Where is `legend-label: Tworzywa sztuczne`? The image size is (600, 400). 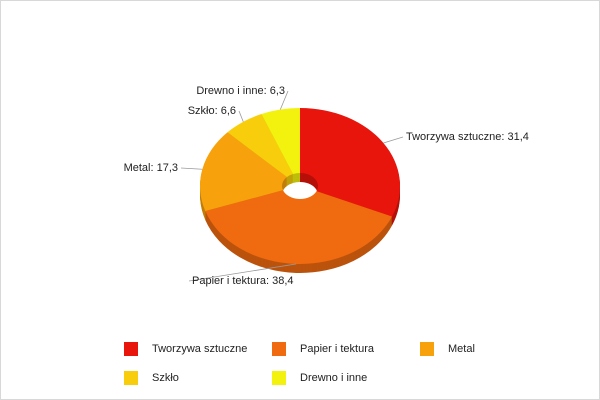
legend-label: Tworzywa sztuczne is located at coordinates (199, 349).